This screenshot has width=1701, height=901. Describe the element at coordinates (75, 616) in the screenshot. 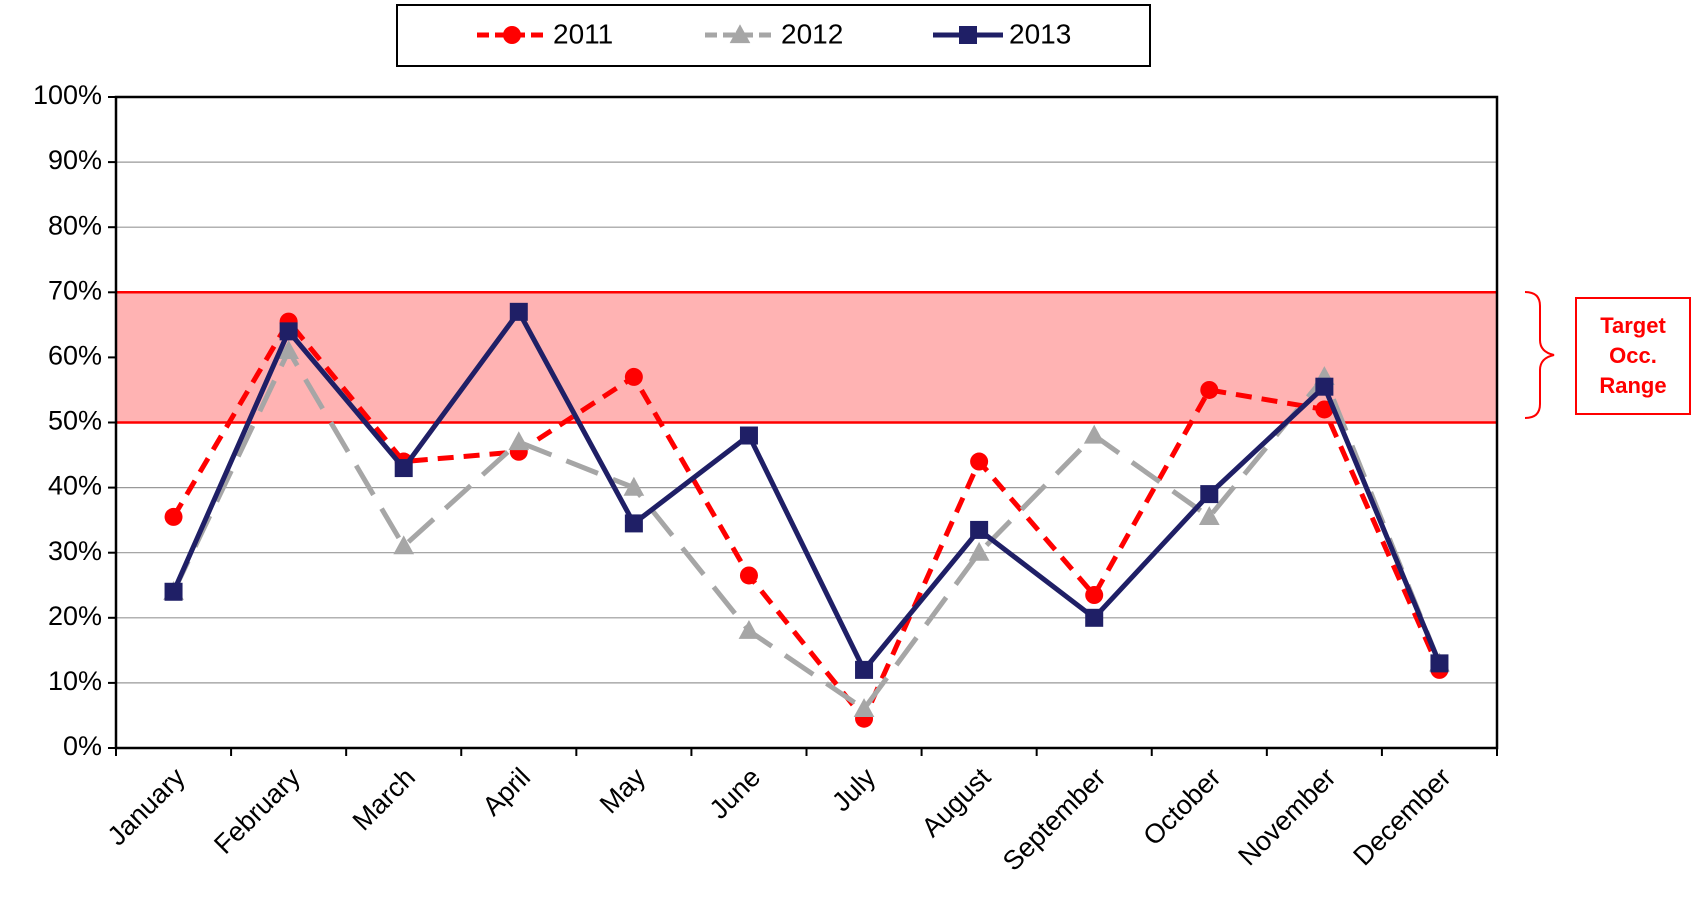

I see `y-tick-label: 20%` at that location.